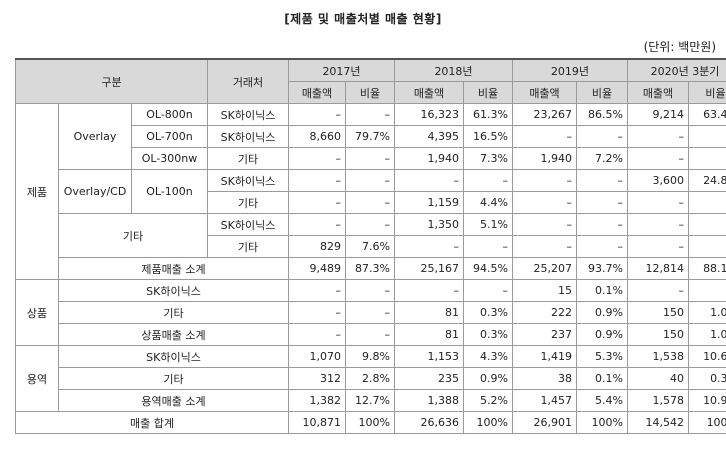 The height and width of the screenshot is (456, 726). What do you see at coordinates (173, 268) in the screenshot?
I see `product-subtotal-label: 제품매출 소계` at bounding box center [173, 268].